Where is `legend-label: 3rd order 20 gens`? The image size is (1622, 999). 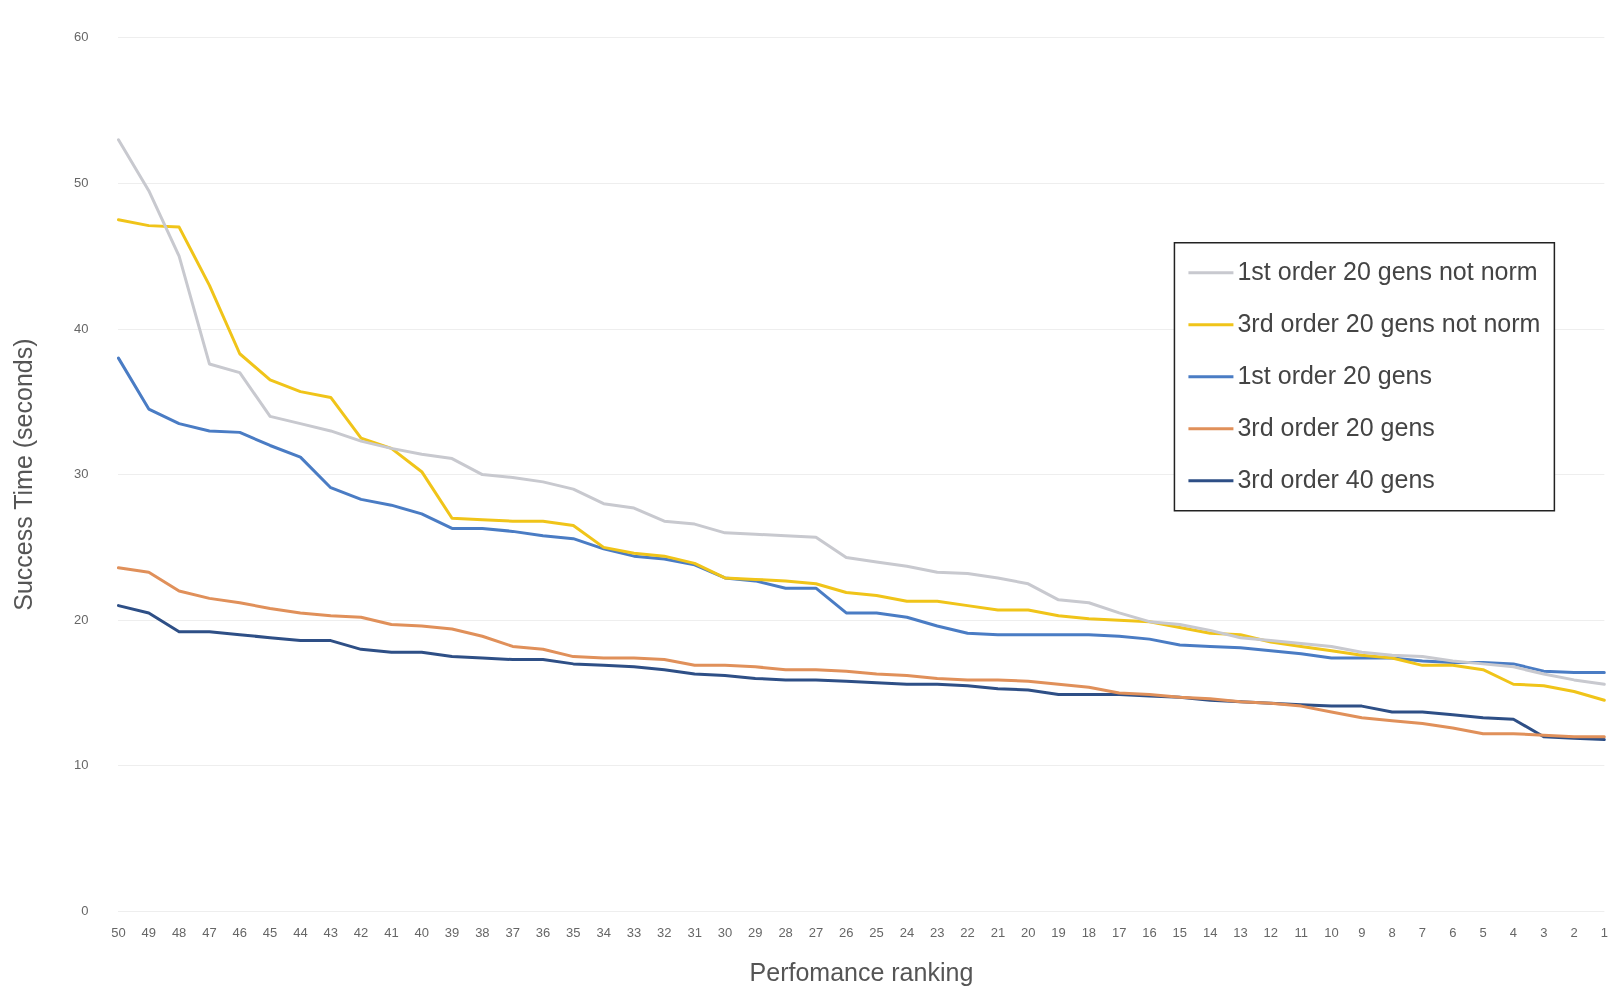
legend-label: 3rd order 20 gens is located at coordinates (1336, 426).